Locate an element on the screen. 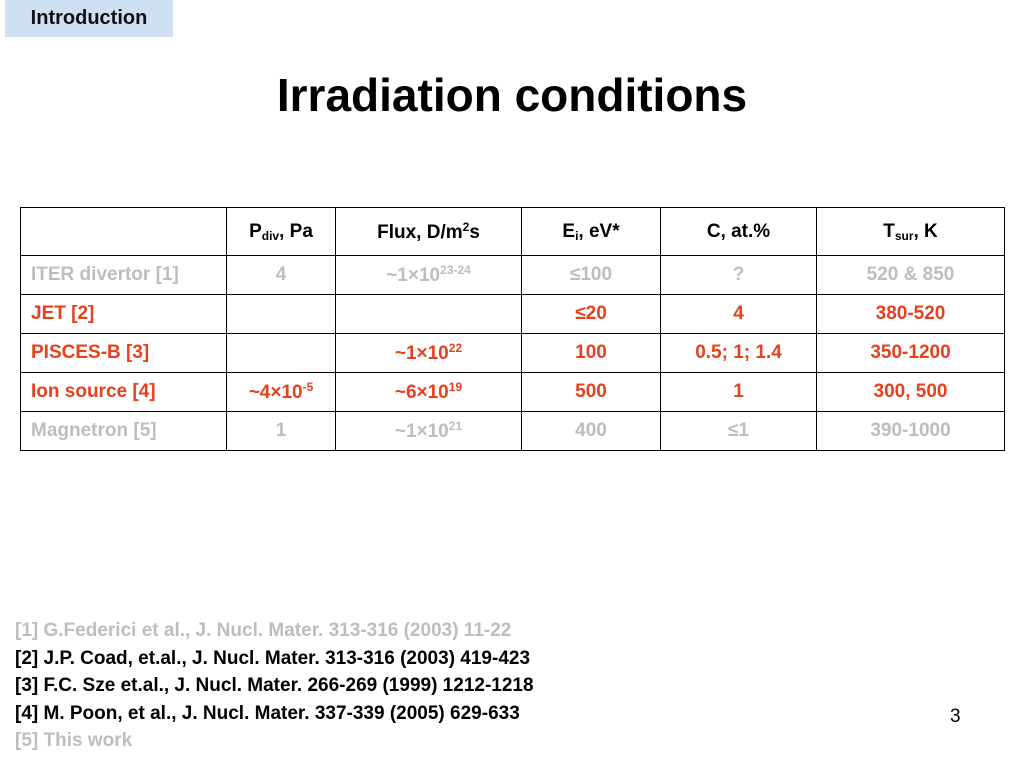 This screenshot has height=768, width=1024. cell-text: JET [2] is located at coordinates (63, 313).